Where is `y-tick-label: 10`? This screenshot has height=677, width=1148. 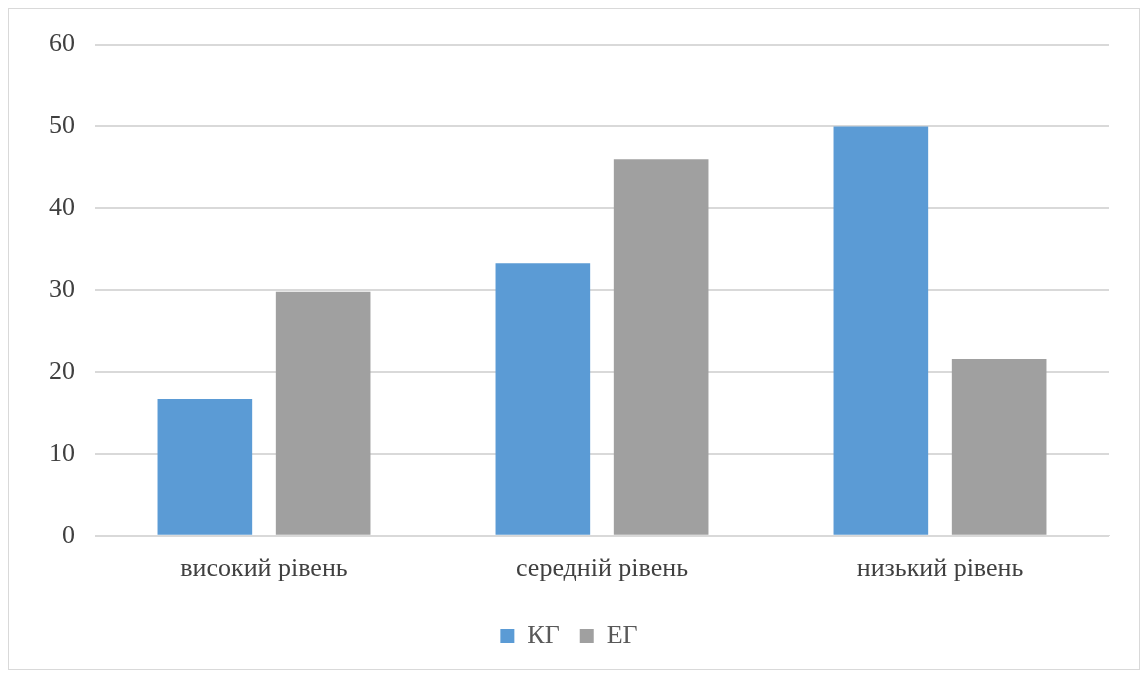 y-tick-label: 10 is located at coordinates (62, 452).